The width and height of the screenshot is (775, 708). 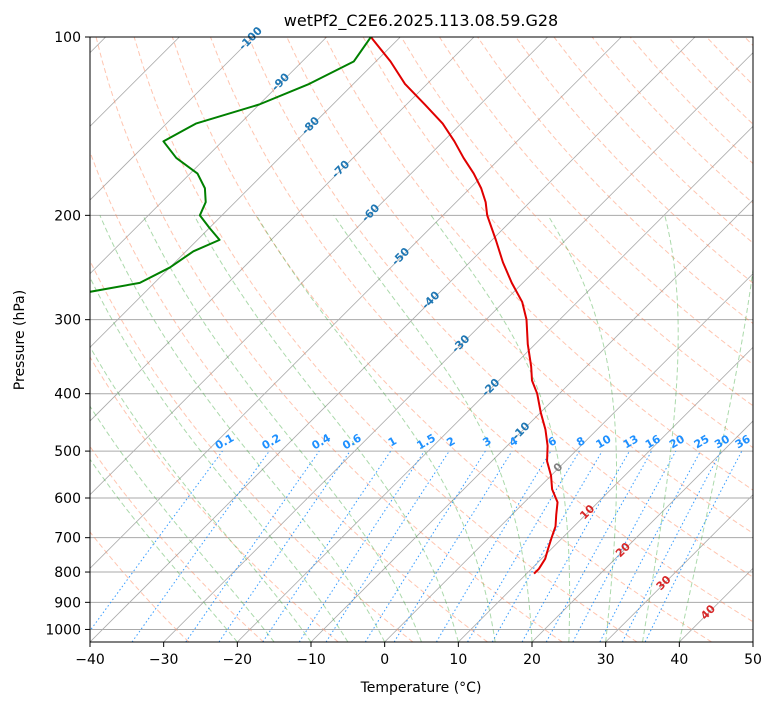 I want to click on y-axis-title: Pressure (hPa), so click(x=20, y=340).